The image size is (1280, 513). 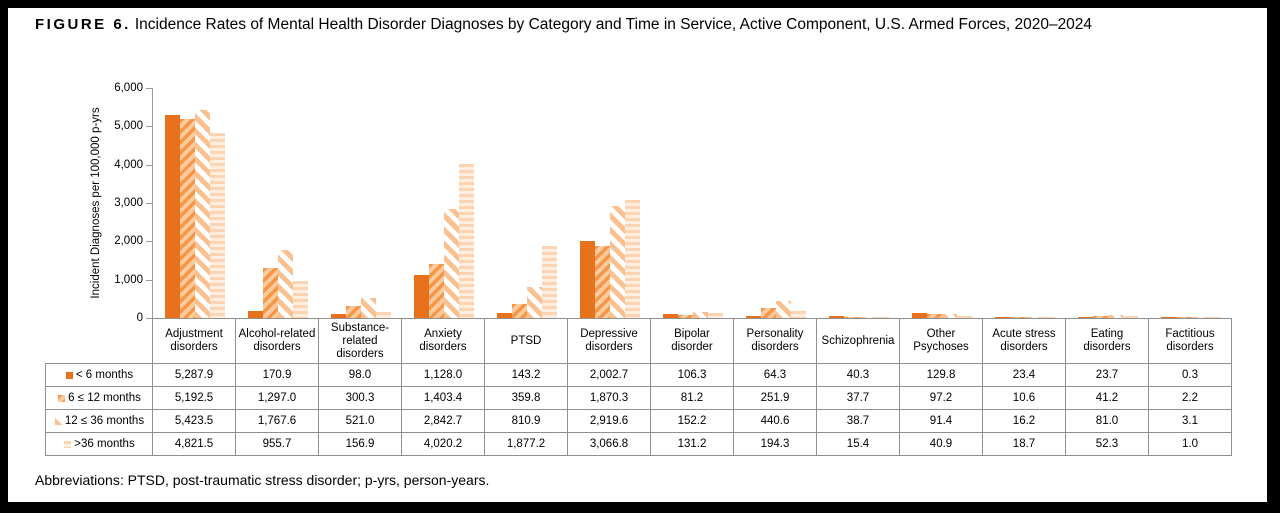 I want to click on category-header-cell: Eating disorders, so click(x=1107, y=341).